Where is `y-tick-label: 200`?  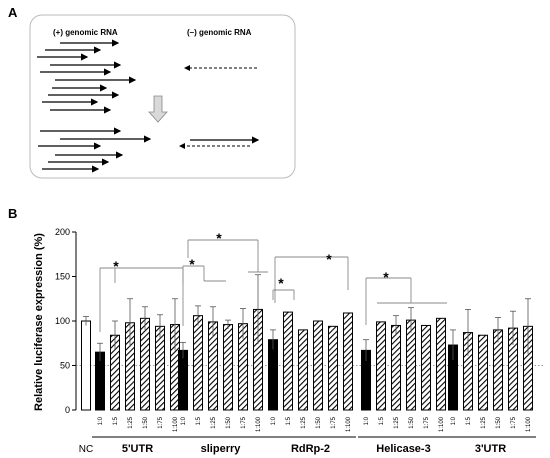 y-tick-label: 200 is located at coordinates (62, 232).